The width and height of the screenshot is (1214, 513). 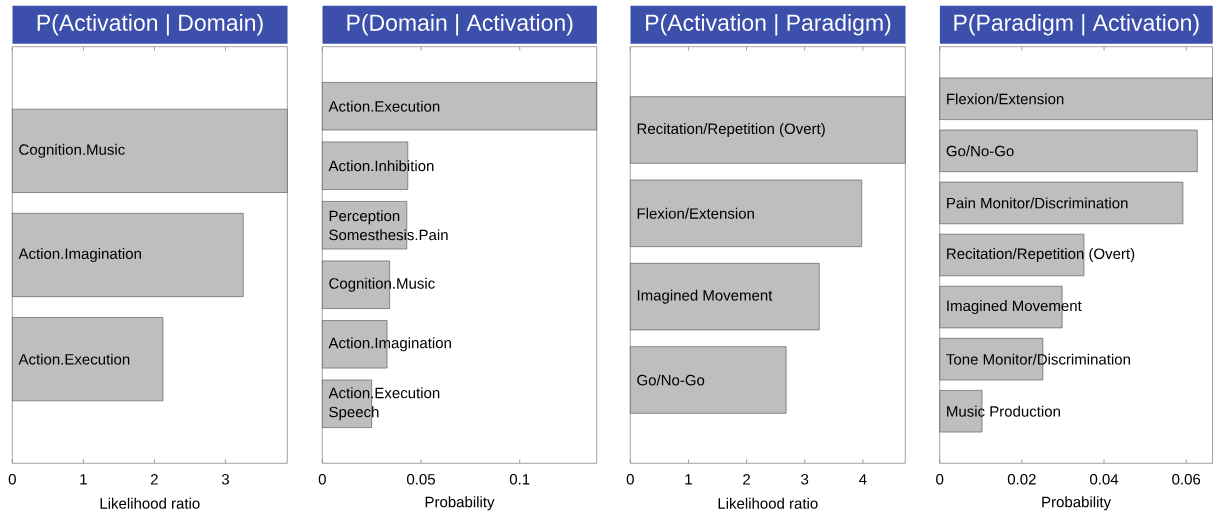 I want to click on x-tick-label: 0.05, so click(x=421, y=479).